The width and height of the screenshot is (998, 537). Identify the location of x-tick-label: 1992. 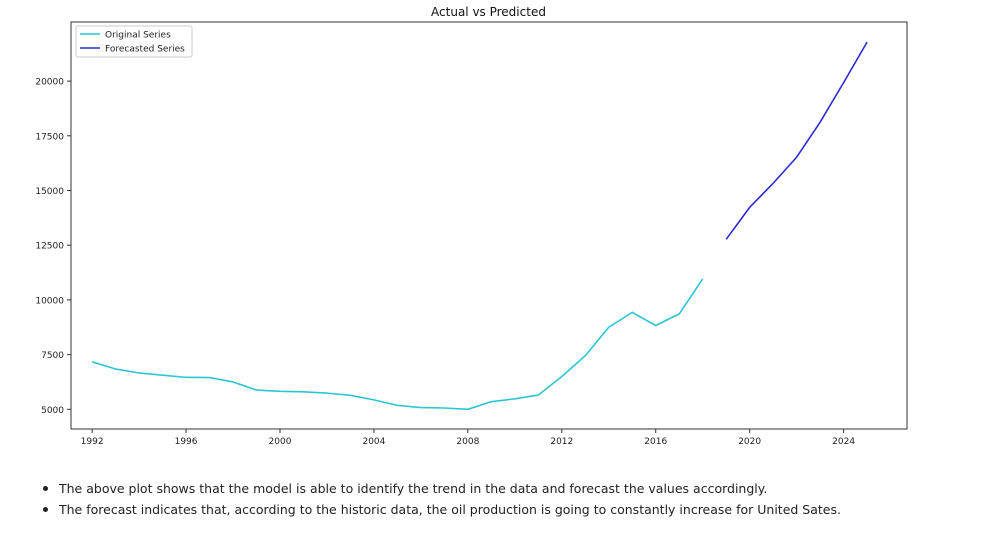
(92, 442).